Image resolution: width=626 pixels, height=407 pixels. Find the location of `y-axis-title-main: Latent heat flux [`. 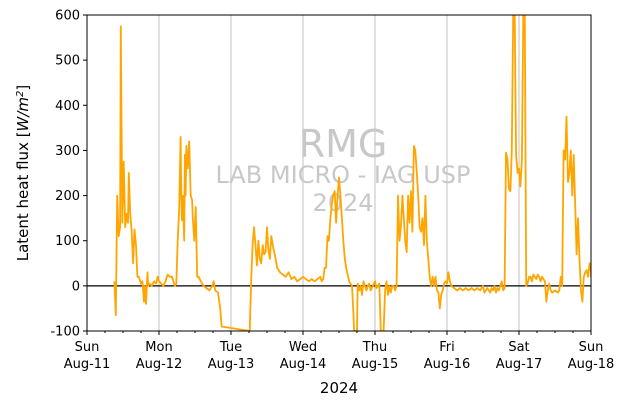

y-axis-title-main: Latent heat flux [ is located at coordinates (23, 196).